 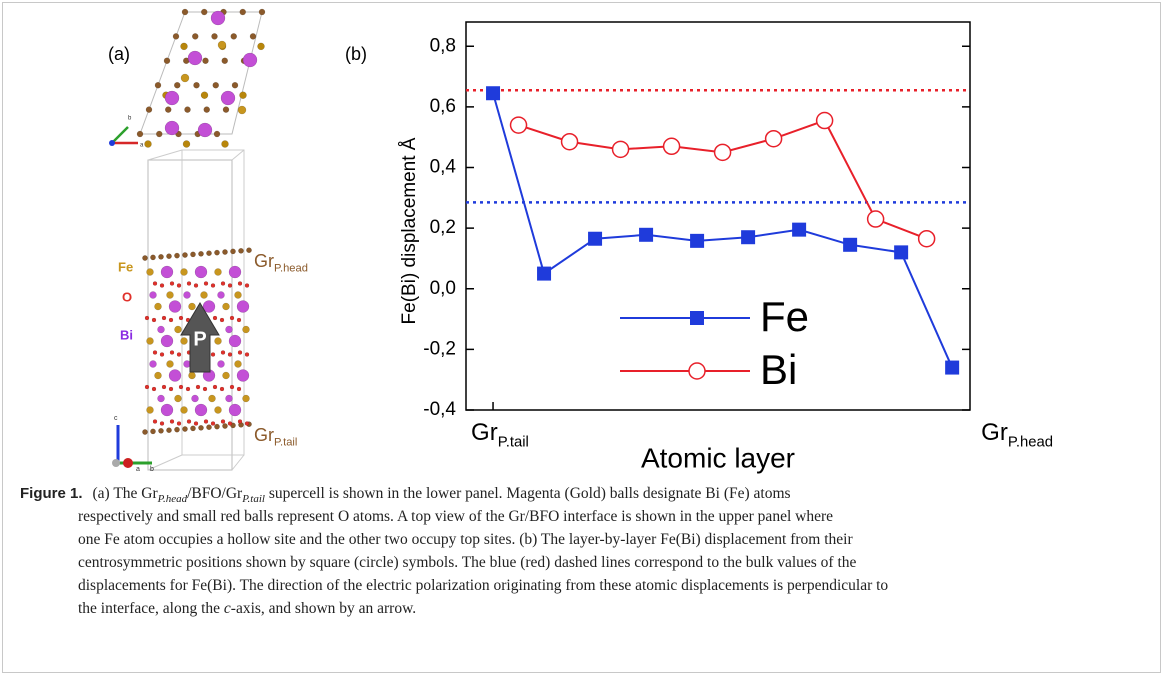 What do you see at coordinates (125, 493) in the screenshot?
I see `caption-text: (a) The Gr` at bounding box center [125, 493].